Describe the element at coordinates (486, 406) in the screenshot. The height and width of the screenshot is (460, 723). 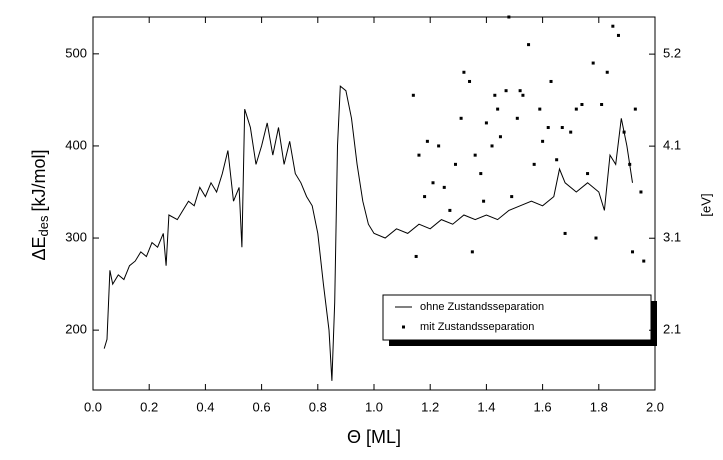
I see `x-tick-label: 1.4` at that location.